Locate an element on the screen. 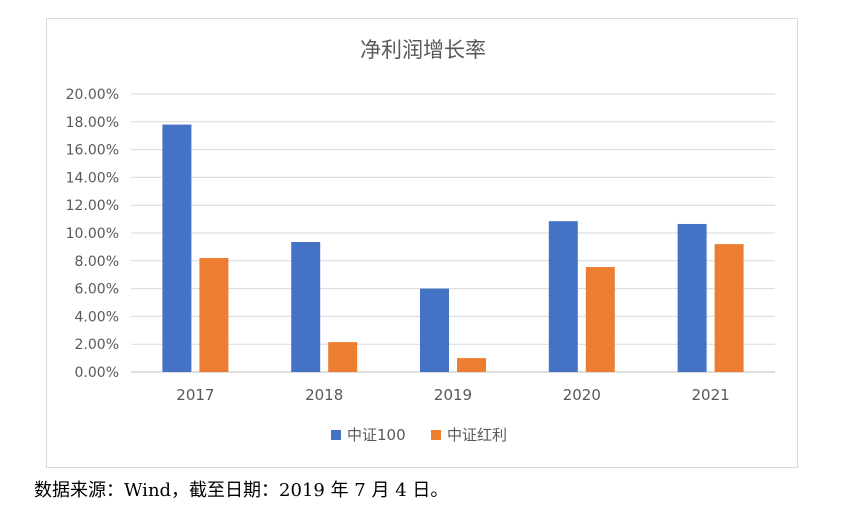 Image resolution: width=849 pixels, height=511 pixels. y-tick-label: 18.00% is located at coordinates (92, 123).